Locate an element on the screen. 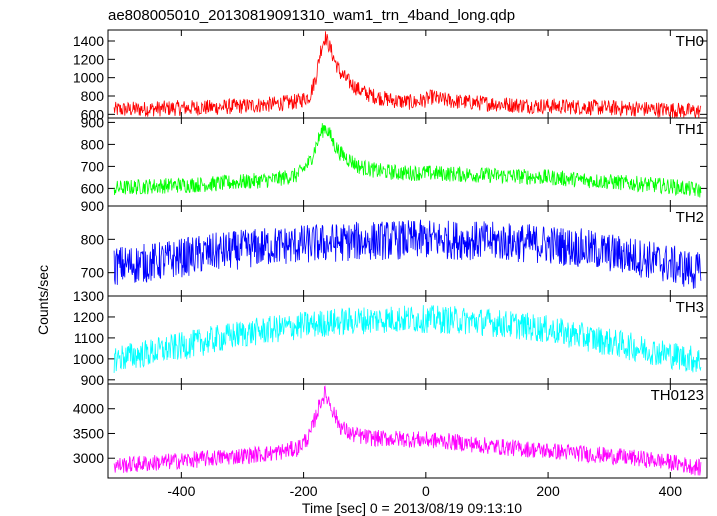 The width and height of the screenshot is (717, 516). y-tick-label: 1300 is located at coordinates (88, 296).